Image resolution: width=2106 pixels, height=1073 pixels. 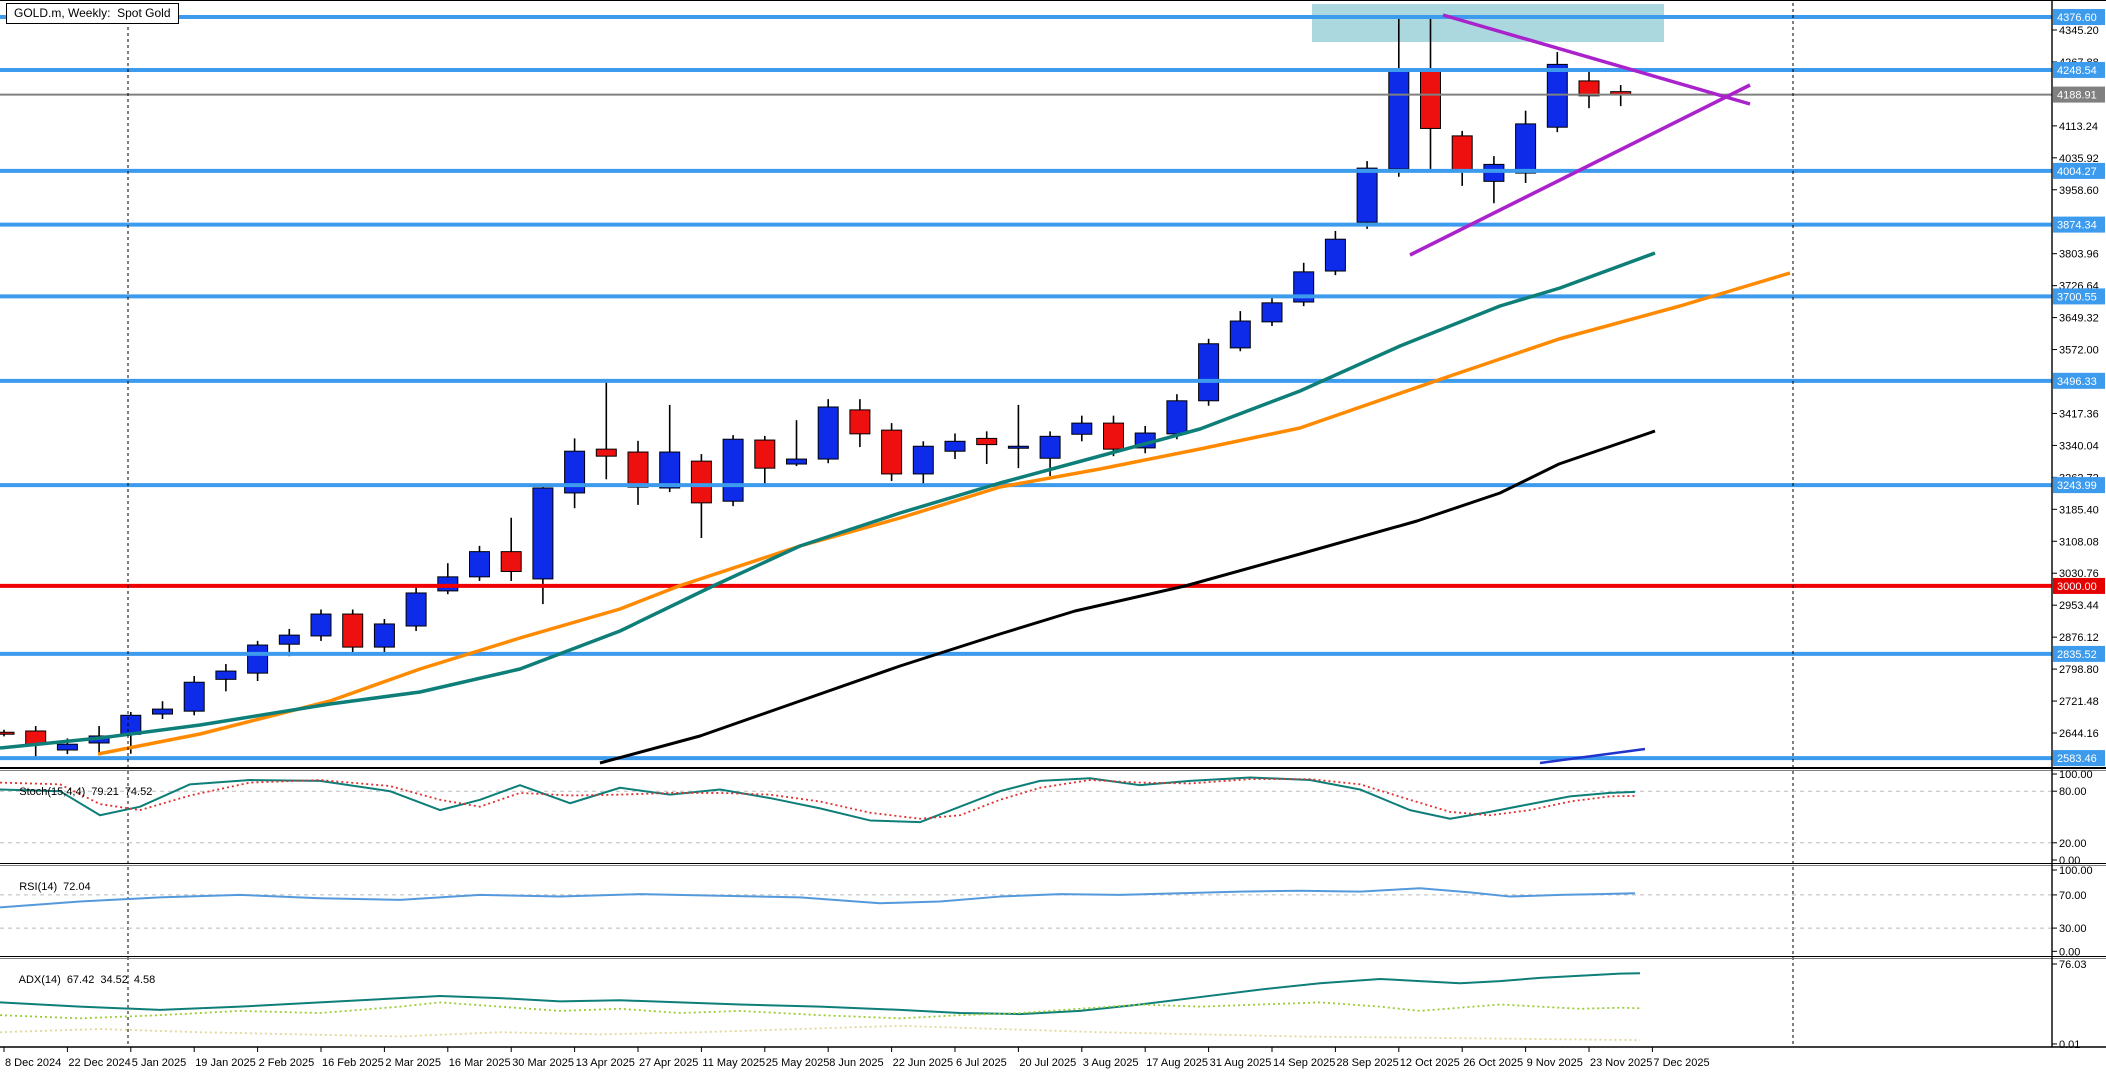 I want to click on date-tick-label: 22 Jun 2025, so click(x=923, y=1063).